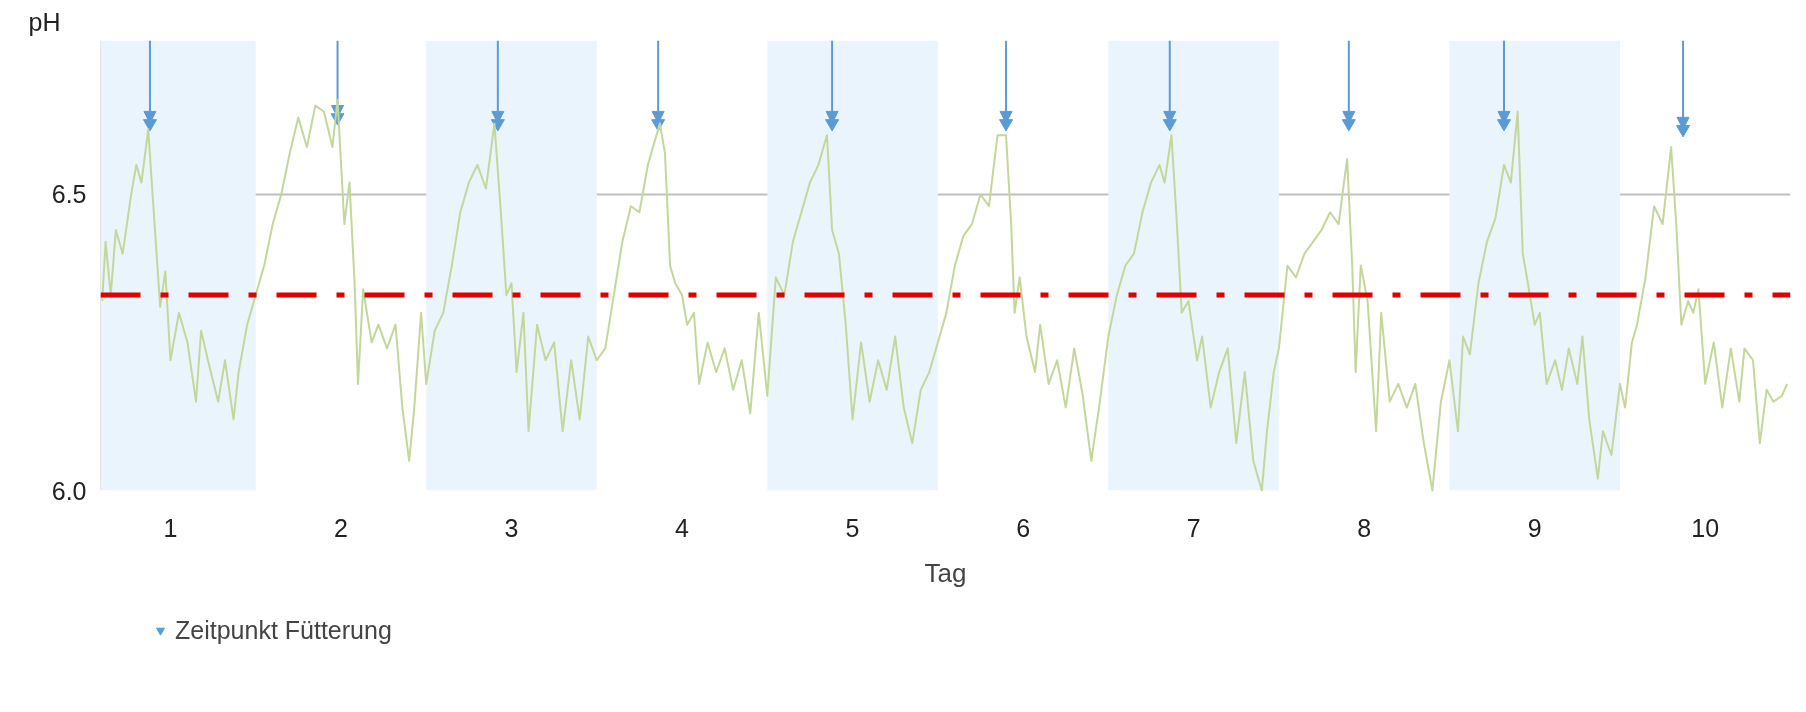 The height and width of the screenshot is (712, 1806). Describe the element at coordinates (1364, 527) in the screenshot. I see `x-tick-label: 8` at that location.